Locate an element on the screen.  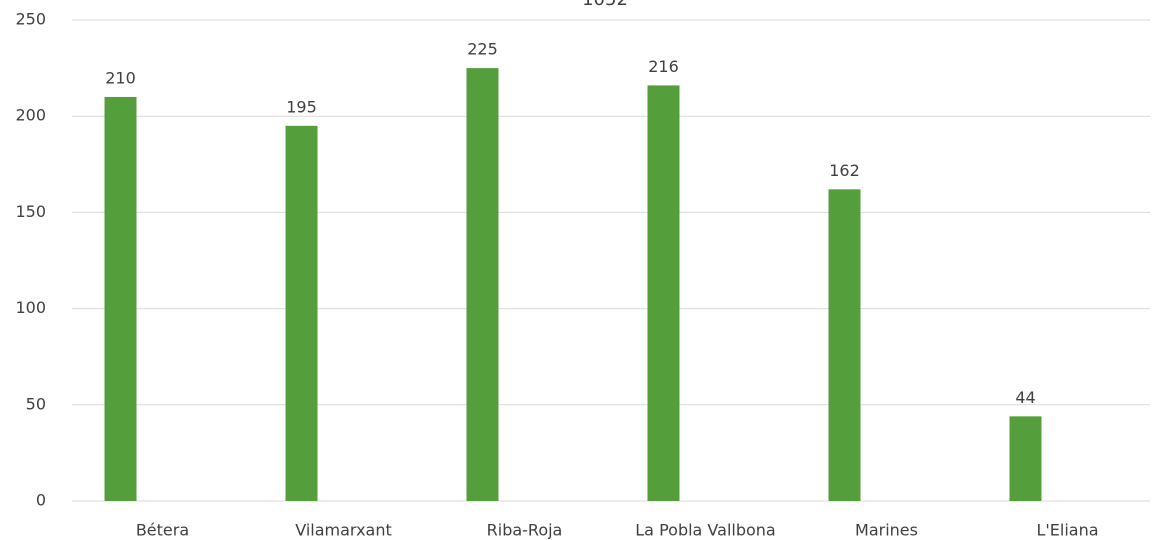
y-tick-label: 150 is located at coordinates (30, 211).